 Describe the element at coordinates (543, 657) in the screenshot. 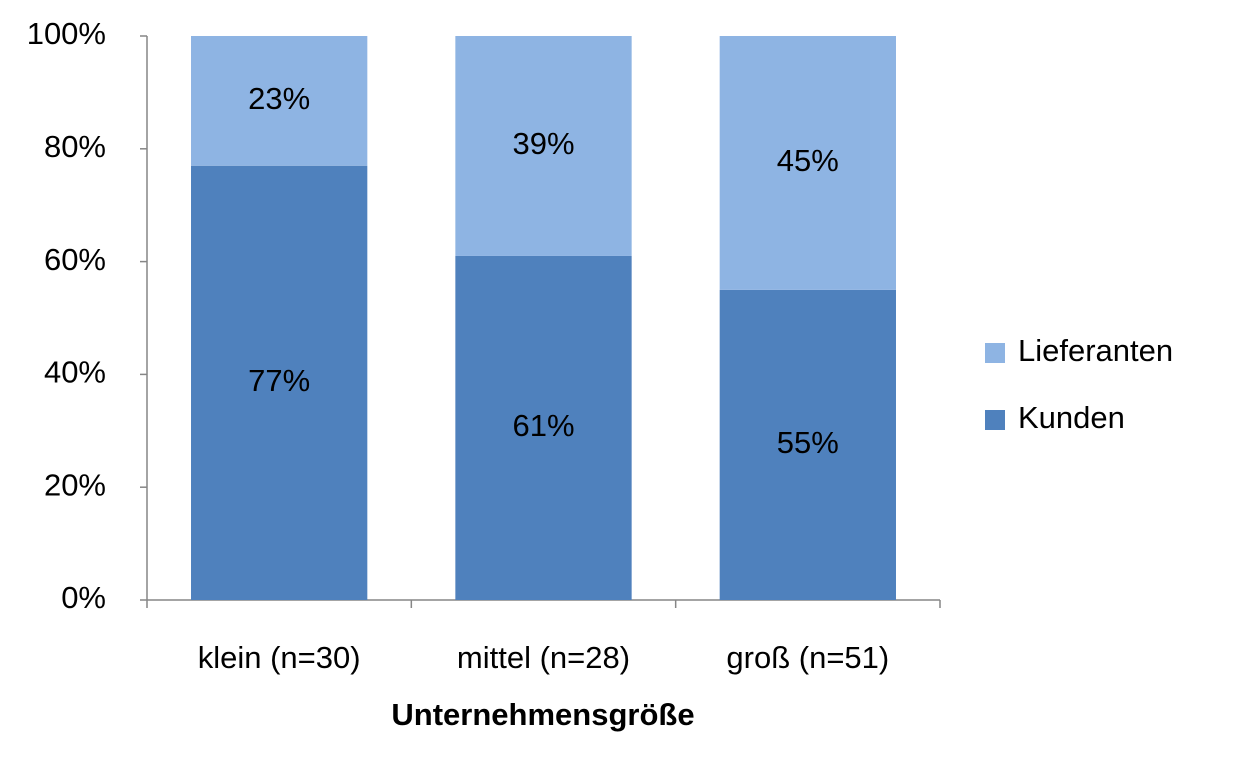

I see `x-tick-label: mittel (n=28)` at that location.